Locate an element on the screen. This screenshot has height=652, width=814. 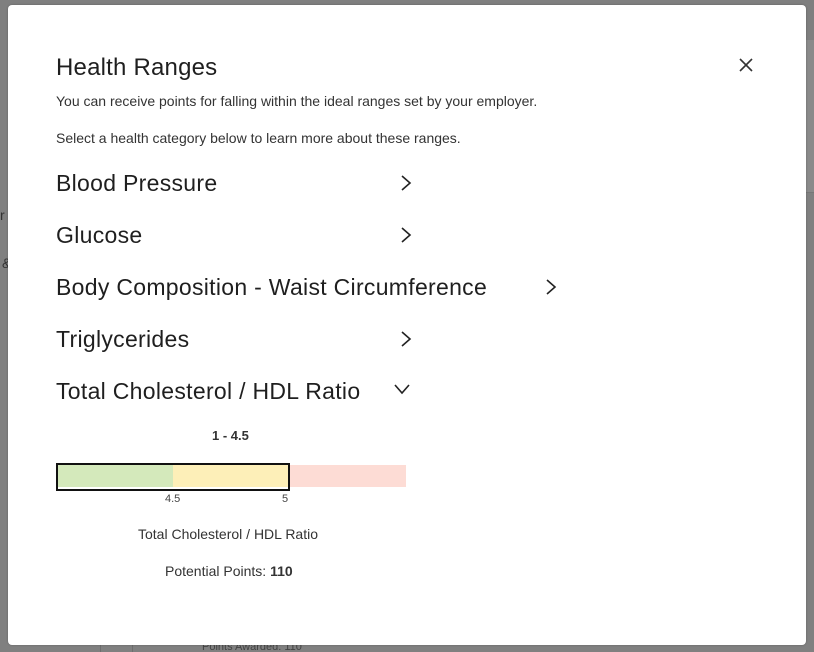
range-segment-high is located at coordinates (347, 476).